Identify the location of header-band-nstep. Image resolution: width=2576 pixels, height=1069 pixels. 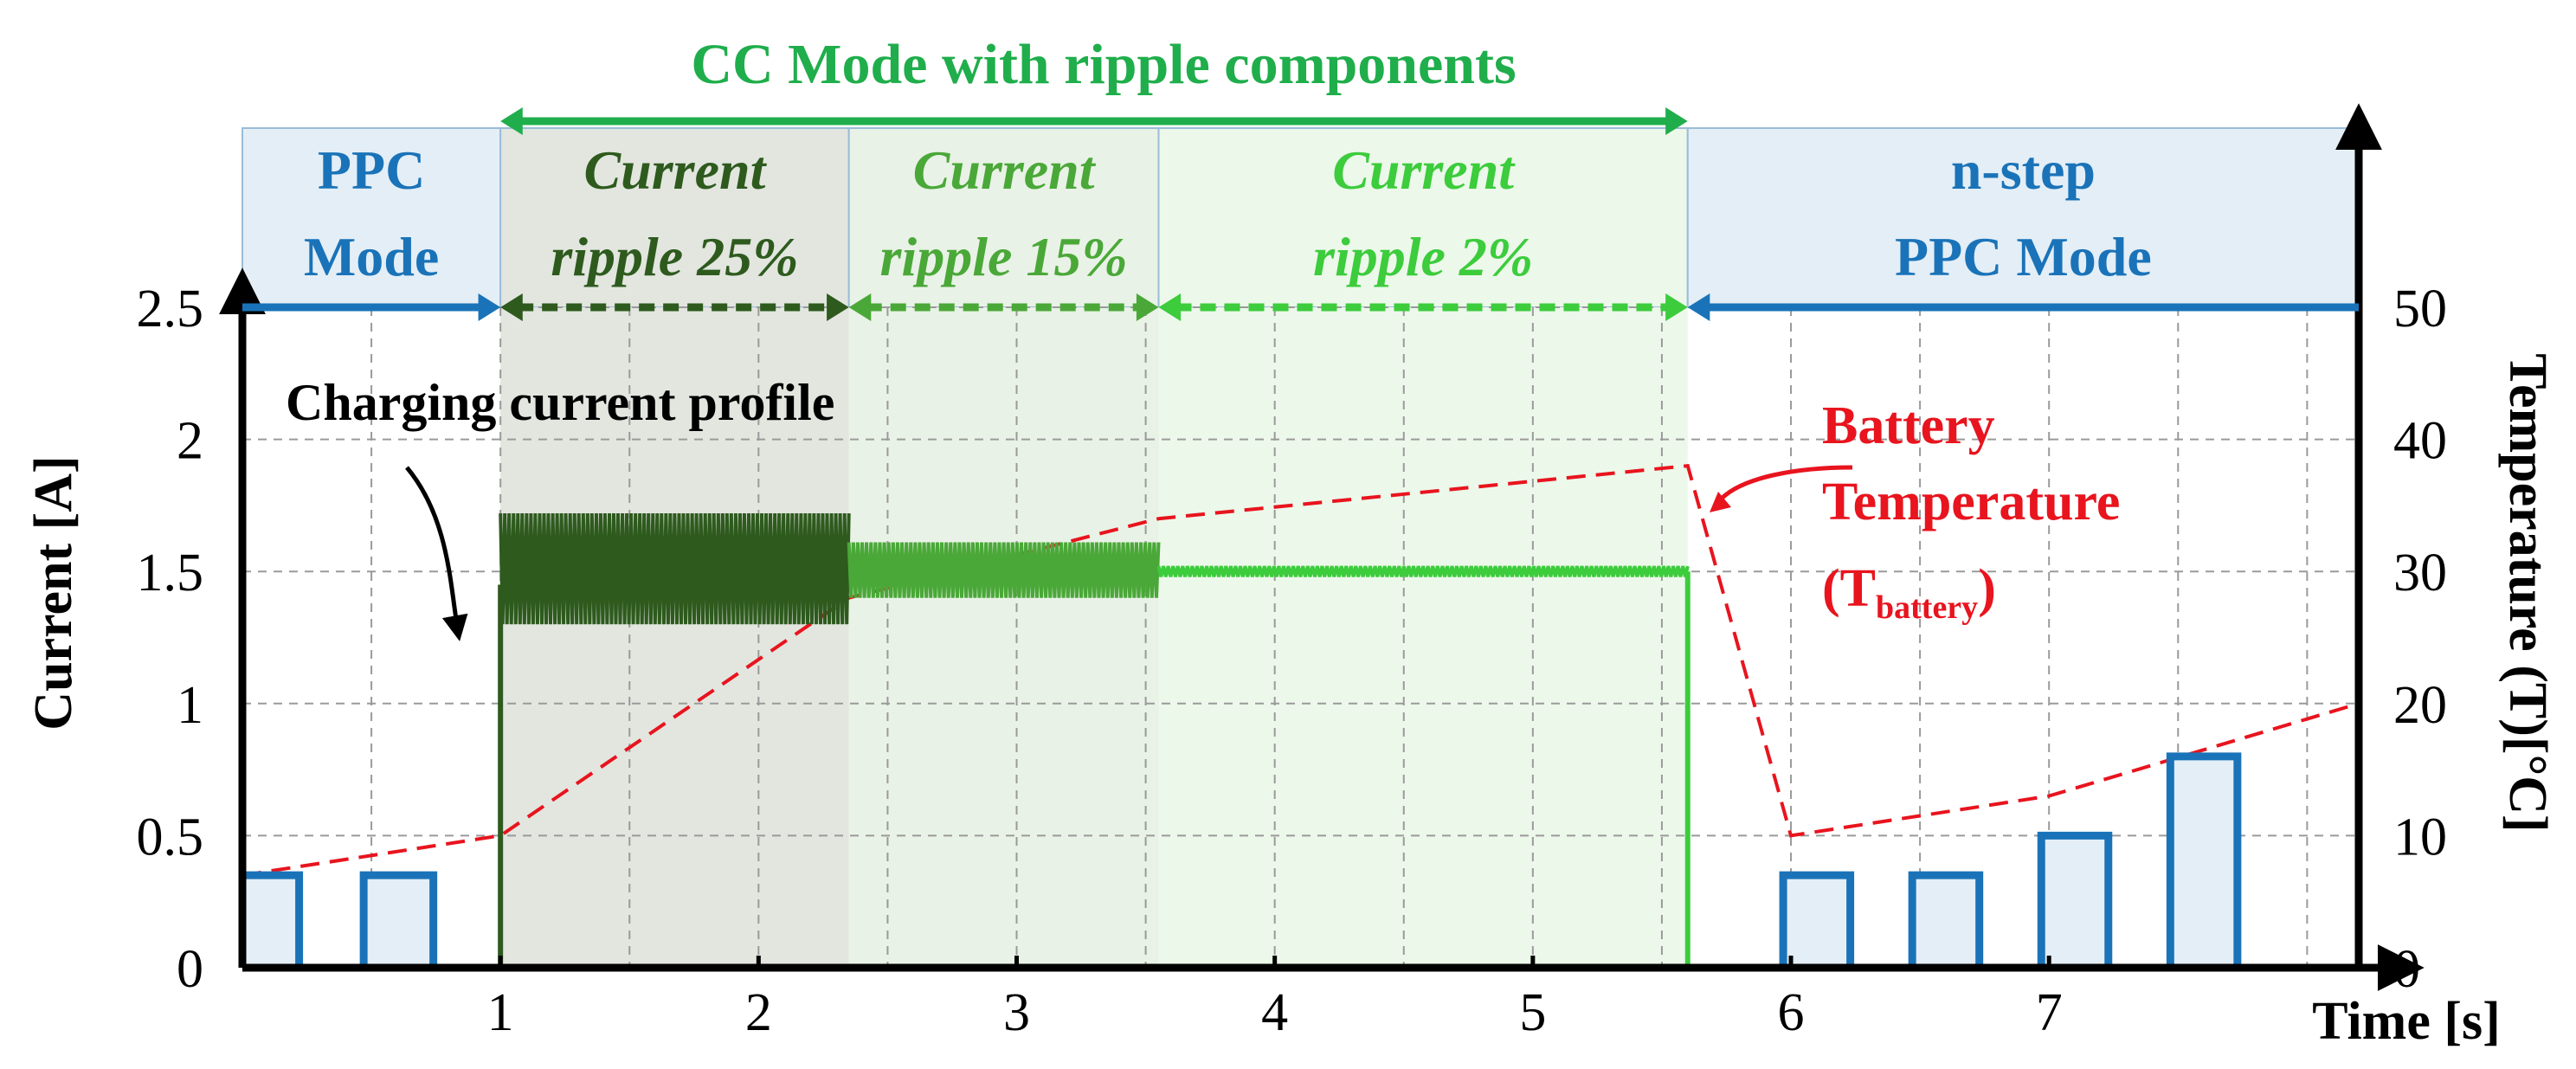
(2023, 217).